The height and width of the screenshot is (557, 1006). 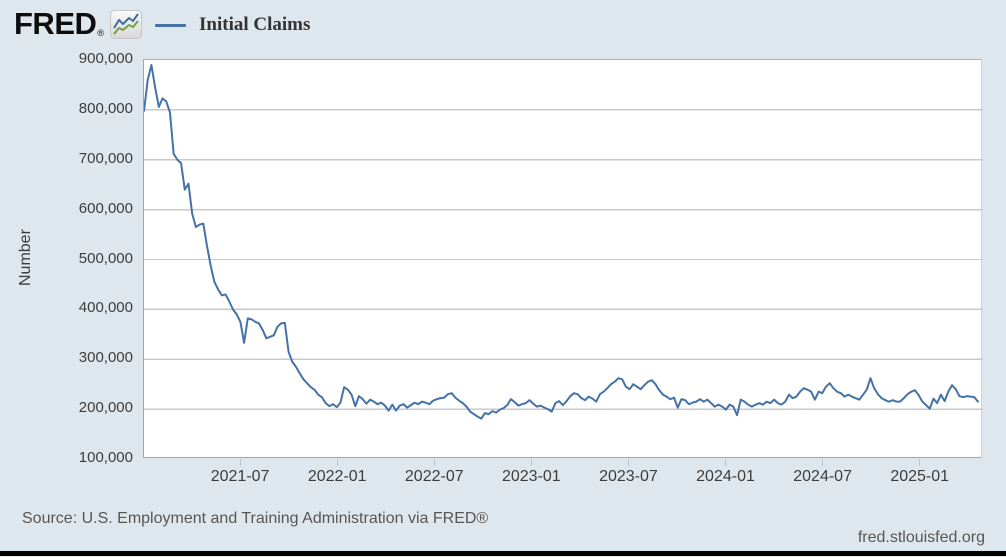 I want to click on x-tick-label: 2022-01, so click(x=337, y=476).